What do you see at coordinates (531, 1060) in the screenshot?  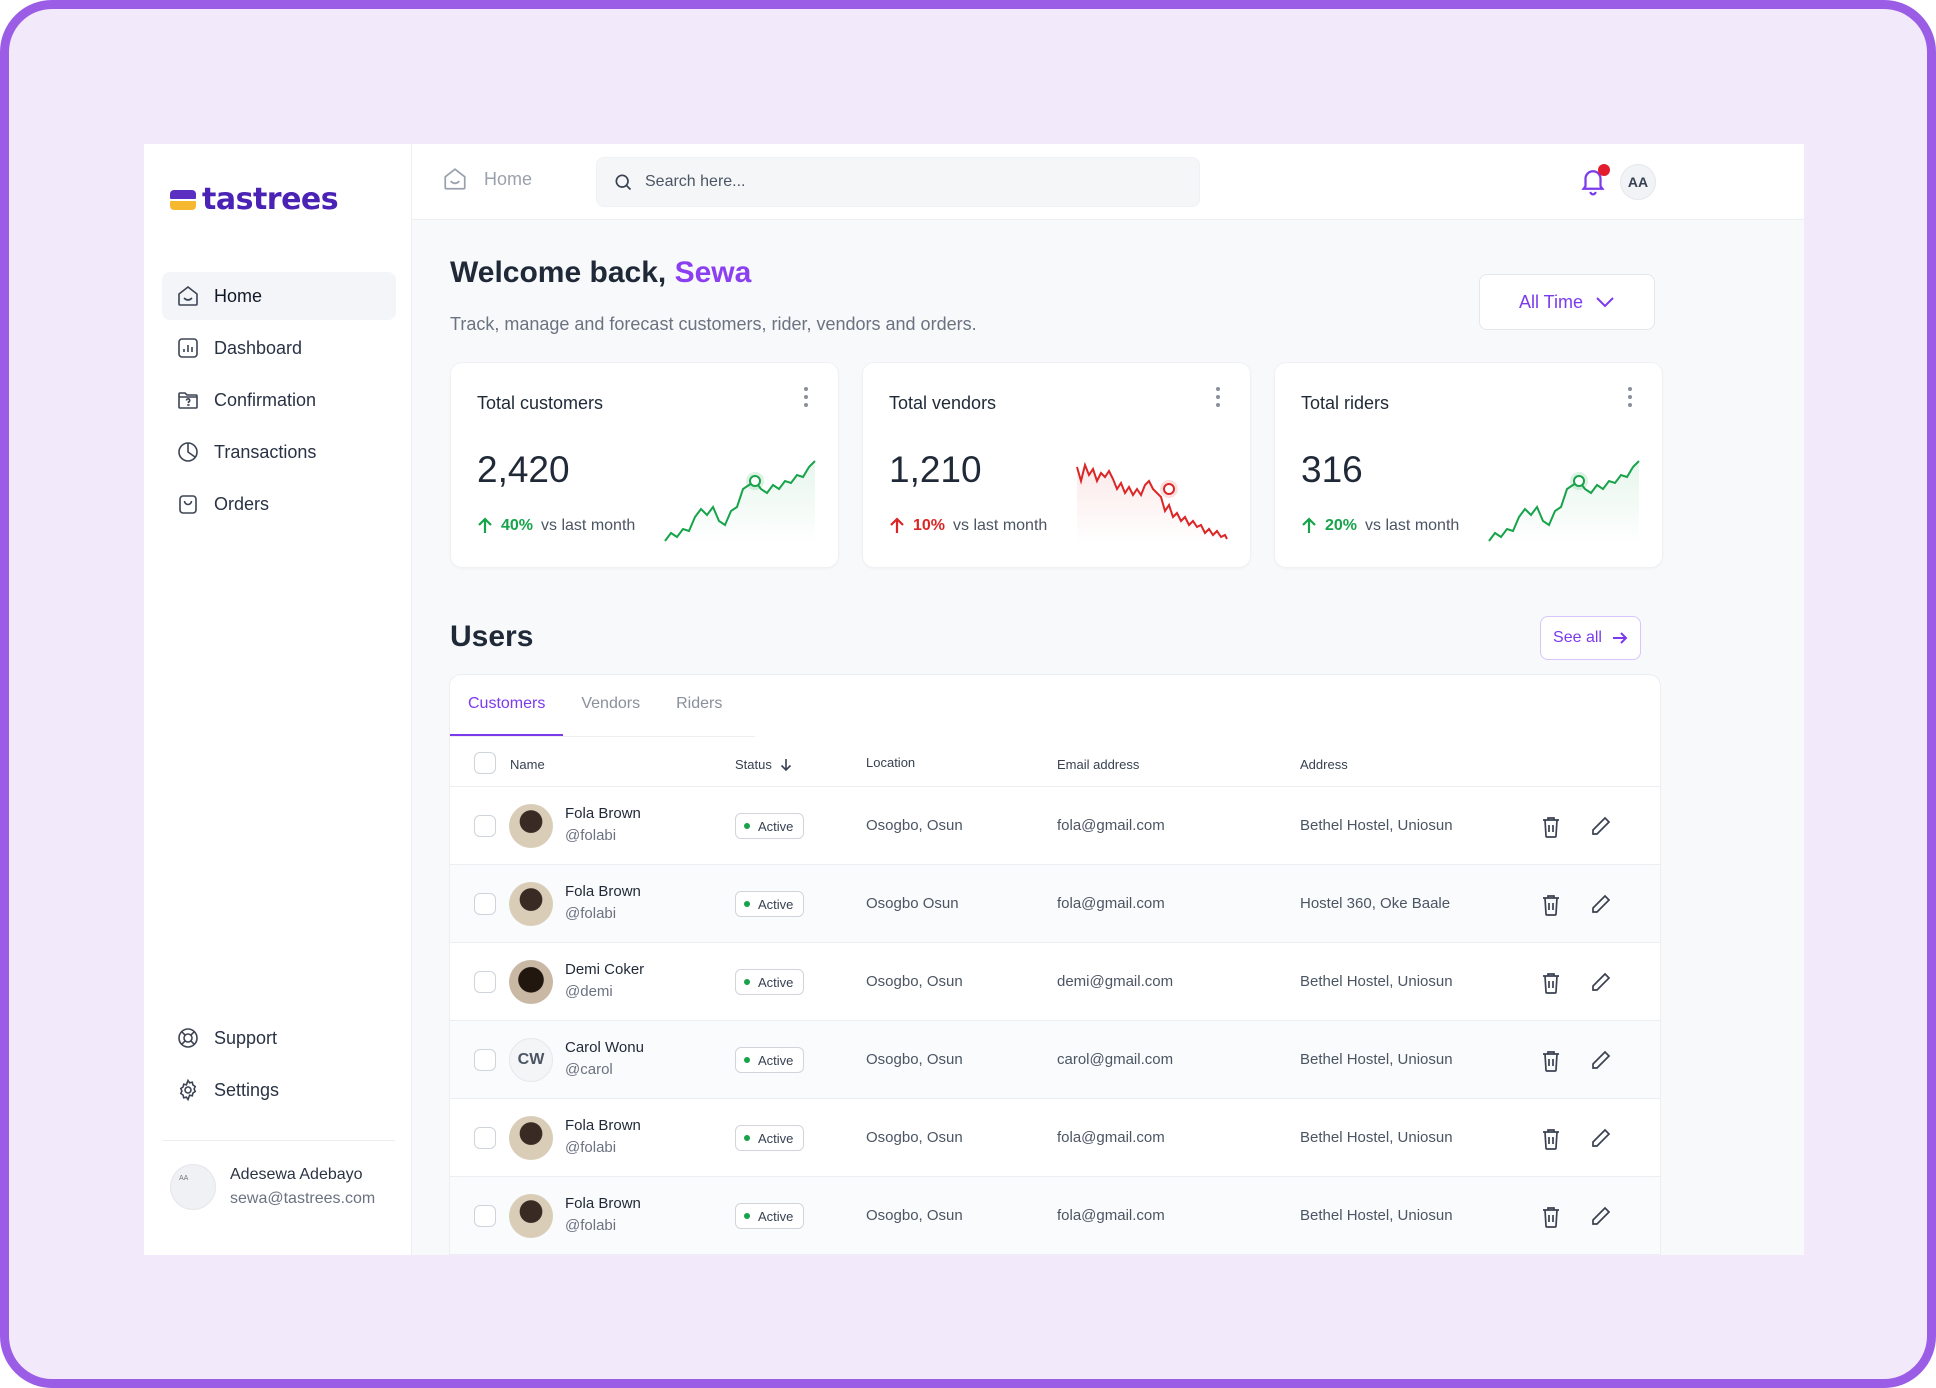 I see `avatar: CW` at bounding box center [531, 1060].